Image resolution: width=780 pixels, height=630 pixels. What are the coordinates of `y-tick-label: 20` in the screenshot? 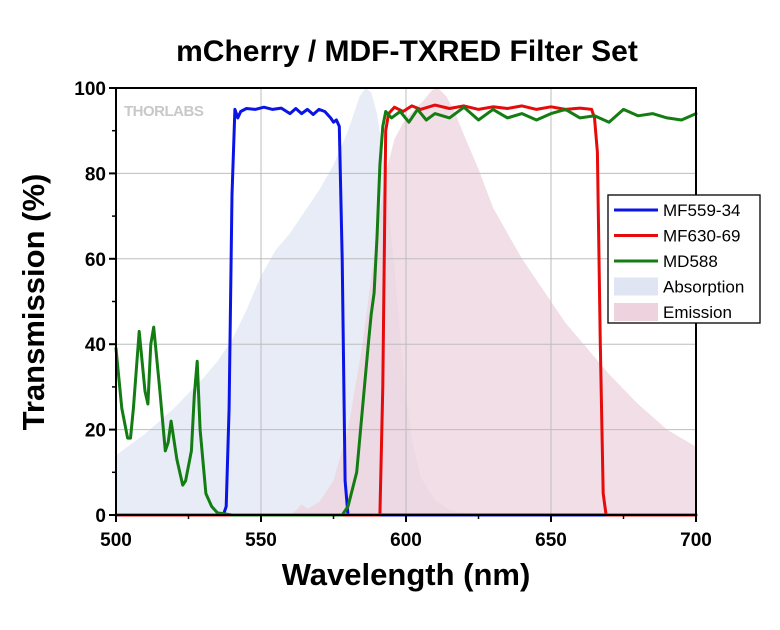 It's located at (95, 431).